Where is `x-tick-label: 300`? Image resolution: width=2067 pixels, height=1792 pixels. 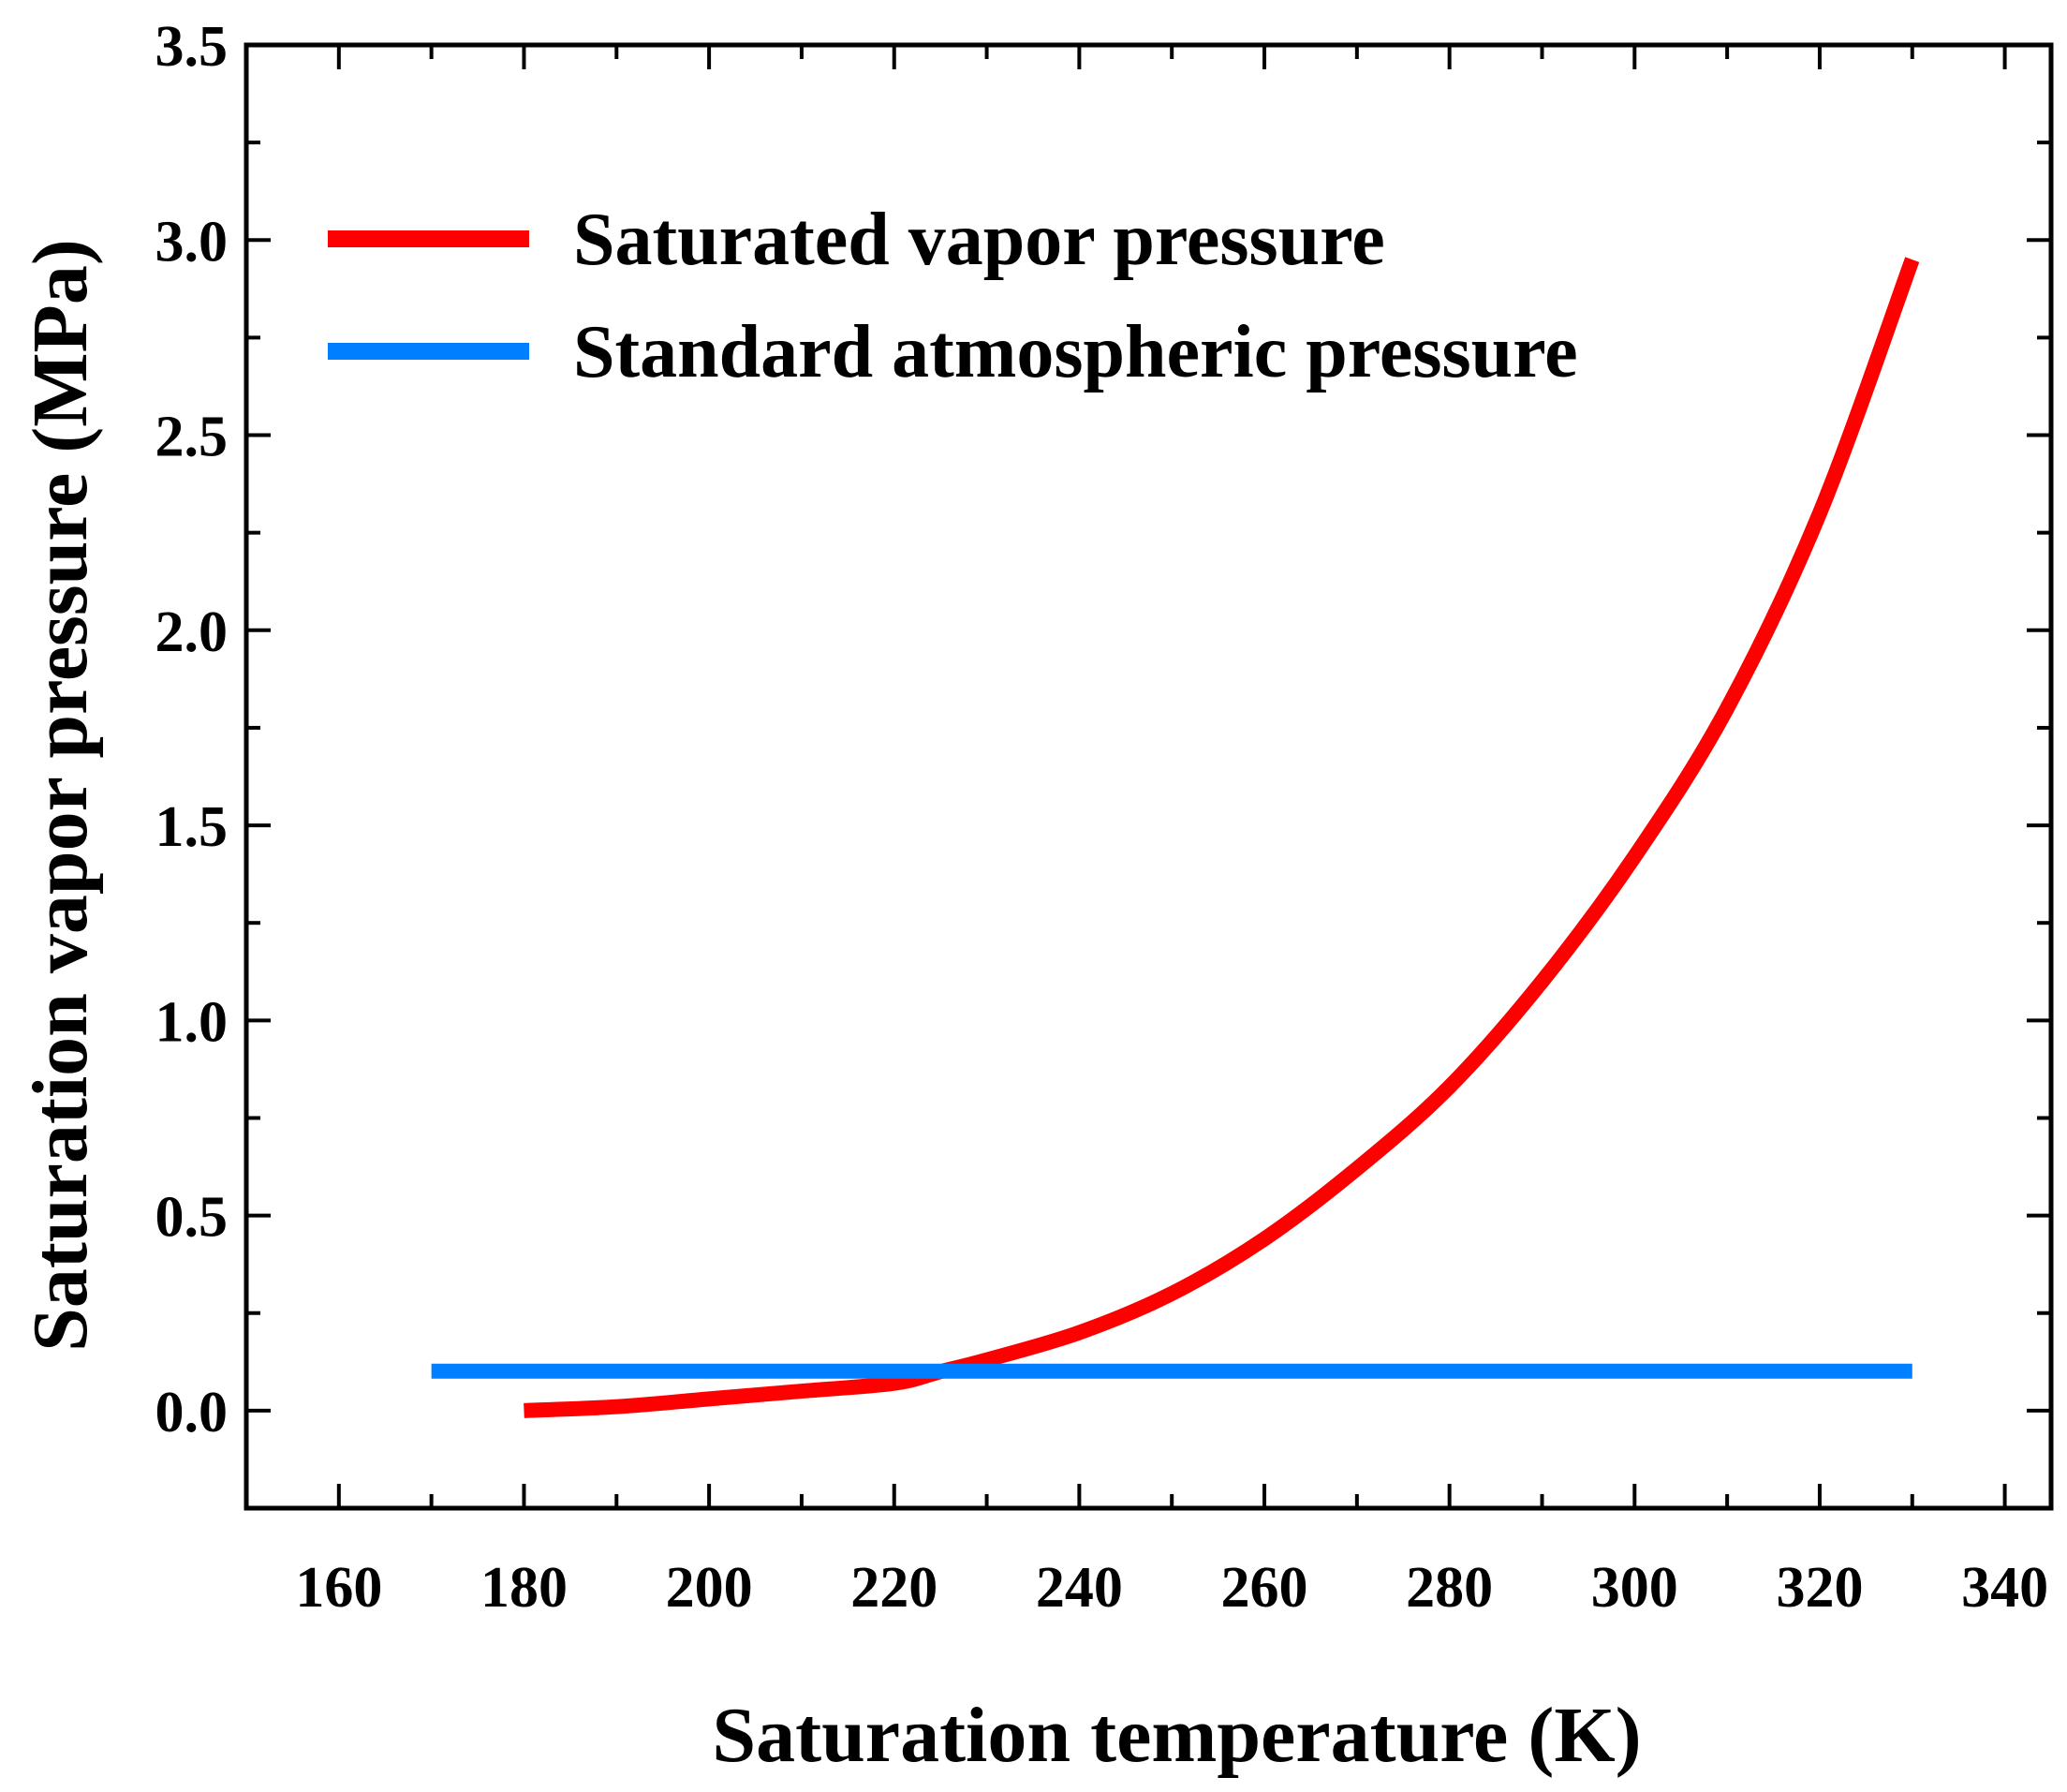 x-tick-label: 300 is located at coordinates (1634, 1588).